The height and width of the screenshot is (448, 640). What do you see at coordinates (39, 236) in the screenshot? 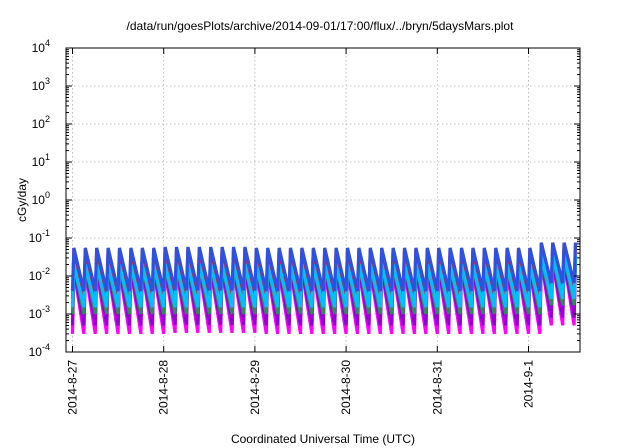
I see `y-tick-label: 10⁻¹` at bounding box center [39, 236].